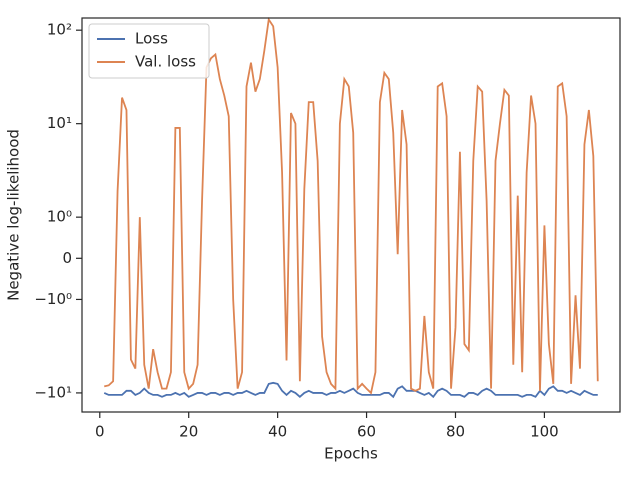 The image size is (640, 480). I want to click on y-tick-label: 10¹, so click(59, 123).